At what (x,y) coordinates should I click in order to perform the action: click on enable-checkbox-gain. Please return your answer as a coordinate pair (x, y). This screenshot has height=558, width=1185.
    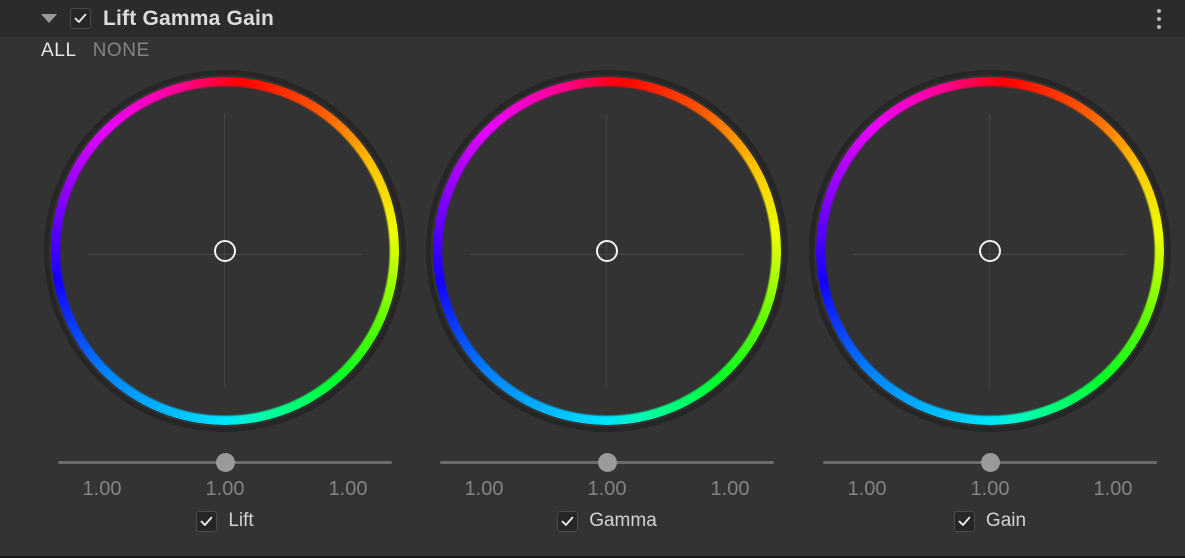
    Looking at the image, I should click on (964, 521).